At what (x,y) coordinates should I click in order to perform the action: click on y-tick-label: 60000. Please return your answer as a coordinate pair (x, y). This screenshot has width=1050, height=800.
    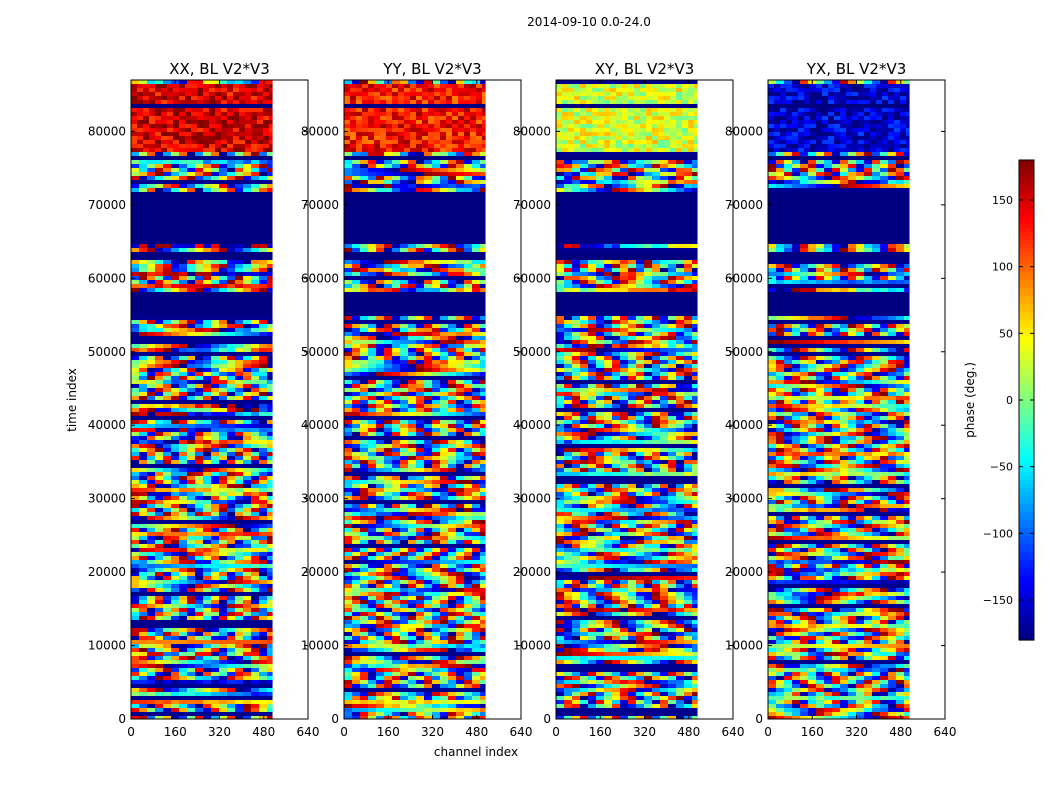
    Looking at the image, I should click on (107, 278).